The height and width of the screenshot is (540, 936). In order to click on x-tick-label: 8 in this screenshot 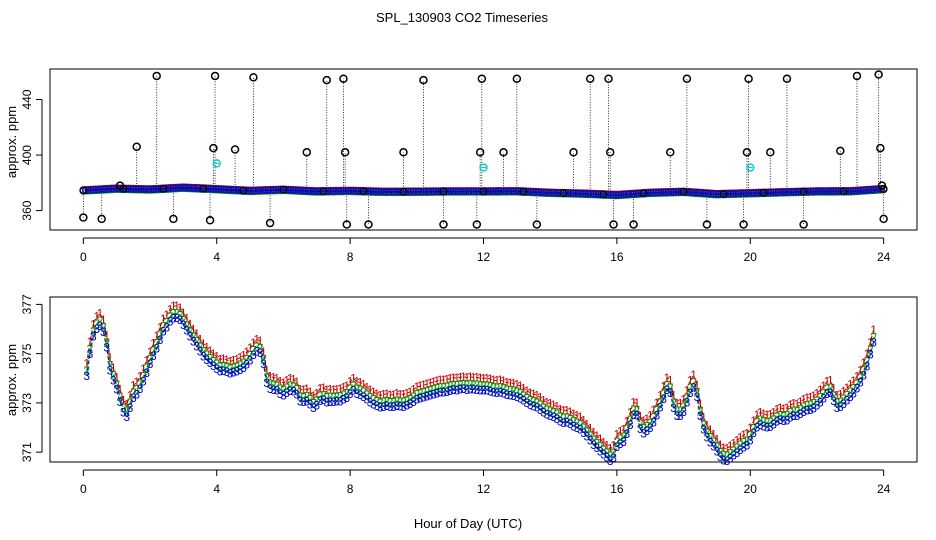, I will do `click(350, 257)`.